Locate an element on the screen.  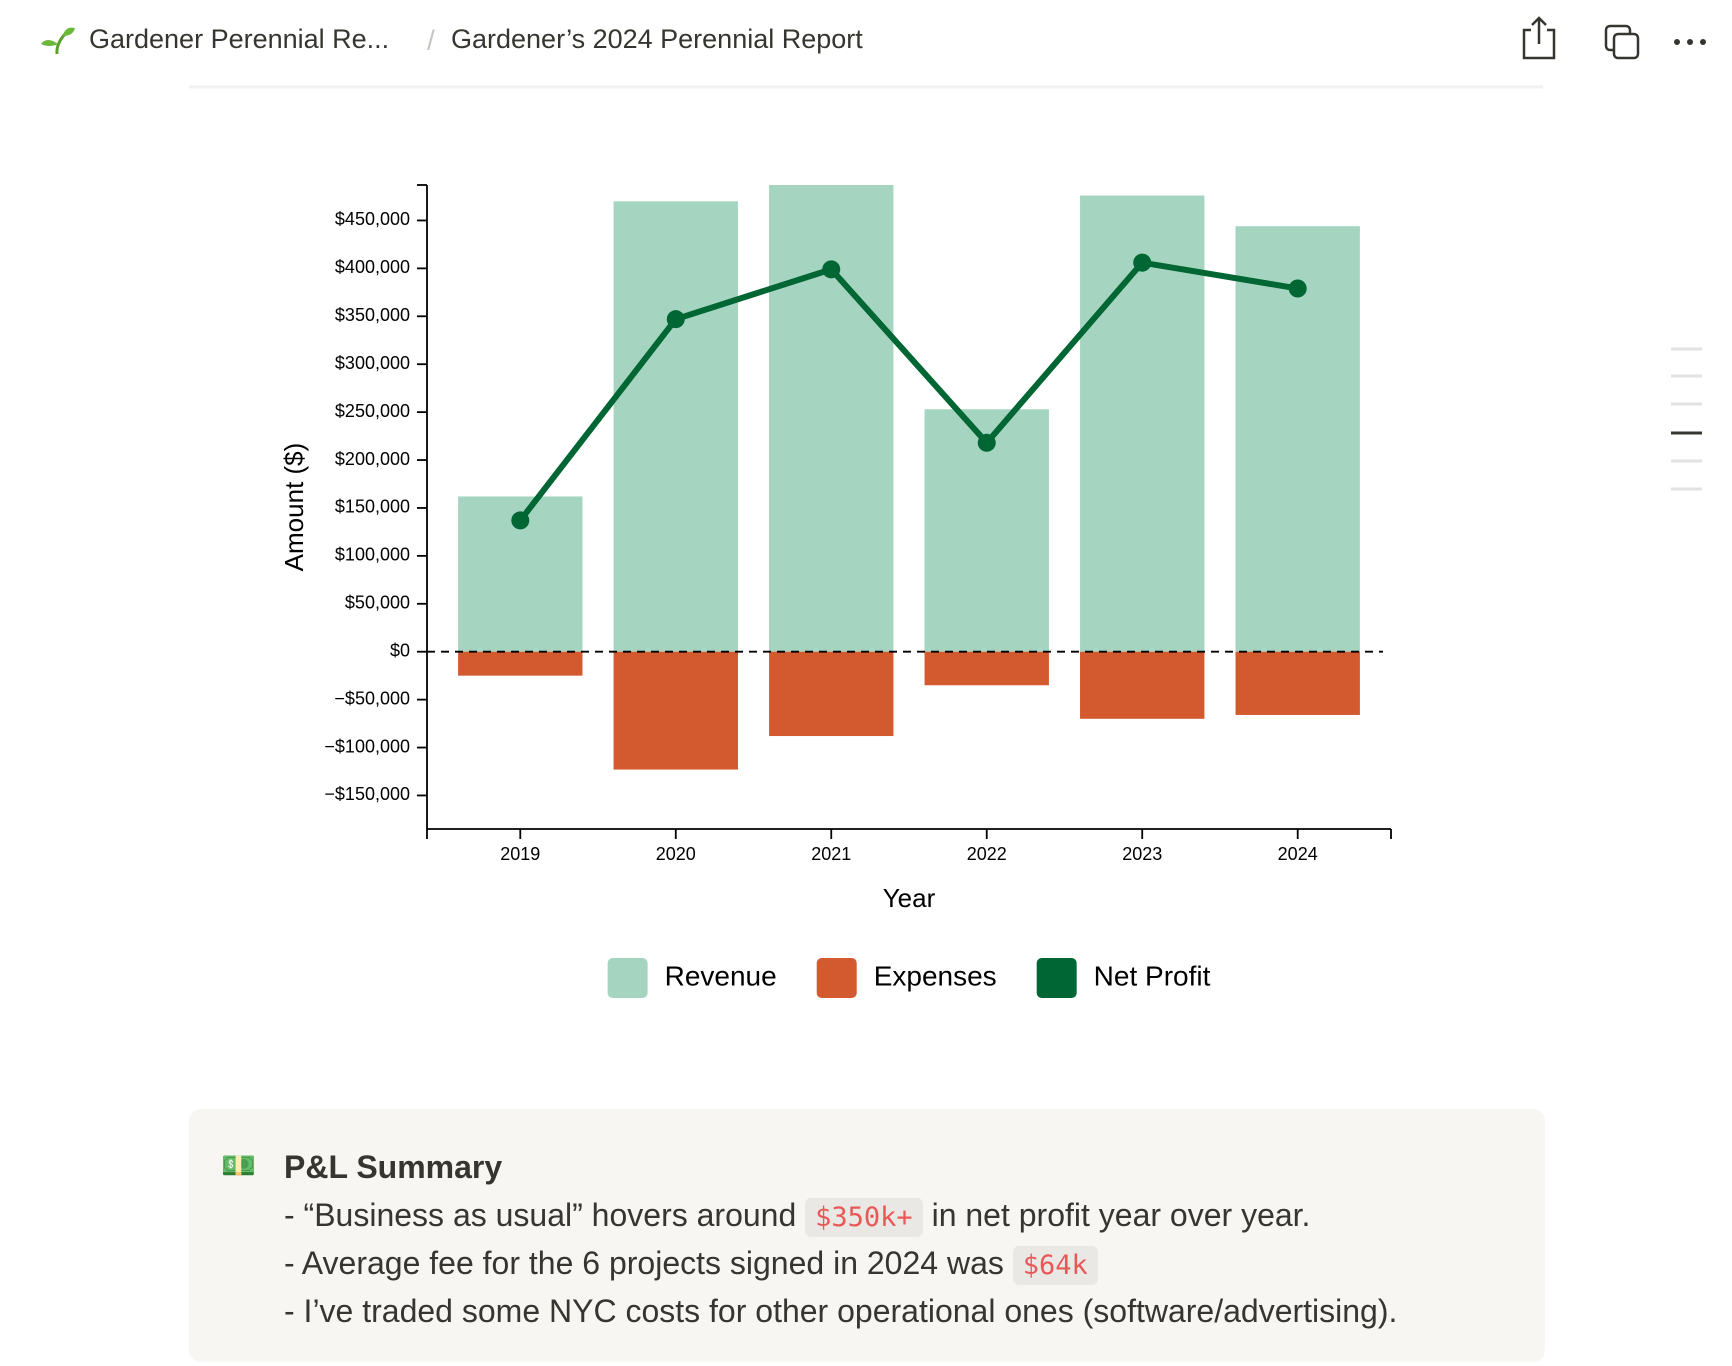
y-tick-label: $0 is located at coordinates (400, 650).